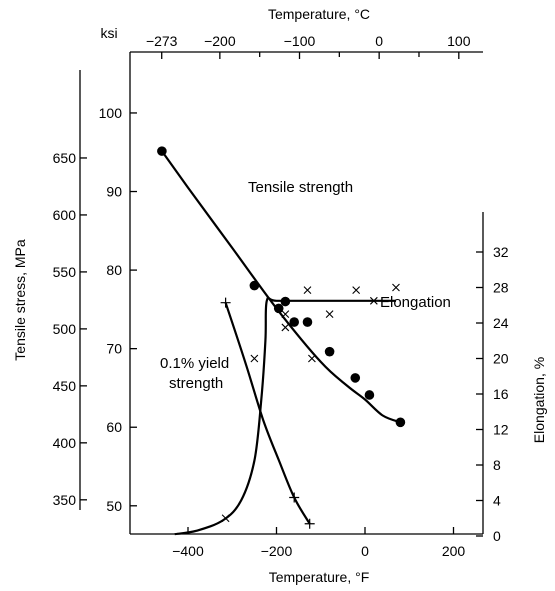 Image resolution: width=555 pixels, height=591 pixels. Describe the element at coordinates (300, 187) in the screenshot. I see `annotation-tensile-strength: Tensile strength` at that location.